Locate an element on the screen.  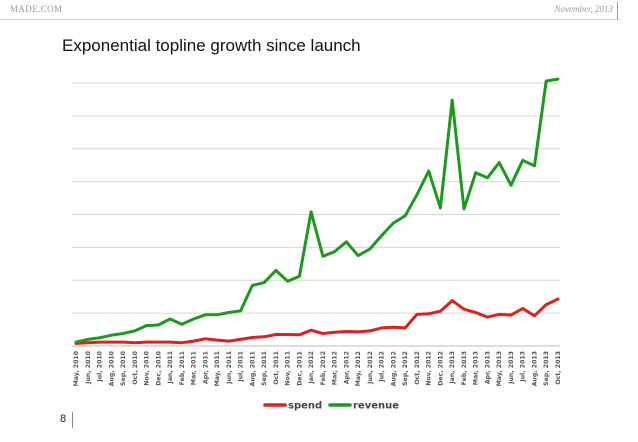
x-tick-label: Jul, 2011 is located at coordinates (241, 367).